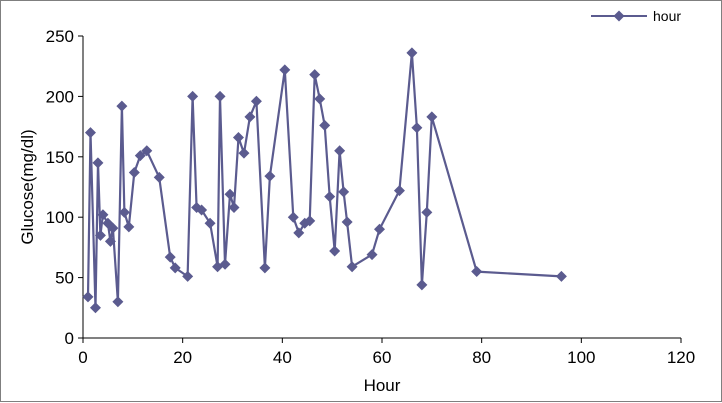  I want to click on x-tick-label: 20, so click(182, 357).